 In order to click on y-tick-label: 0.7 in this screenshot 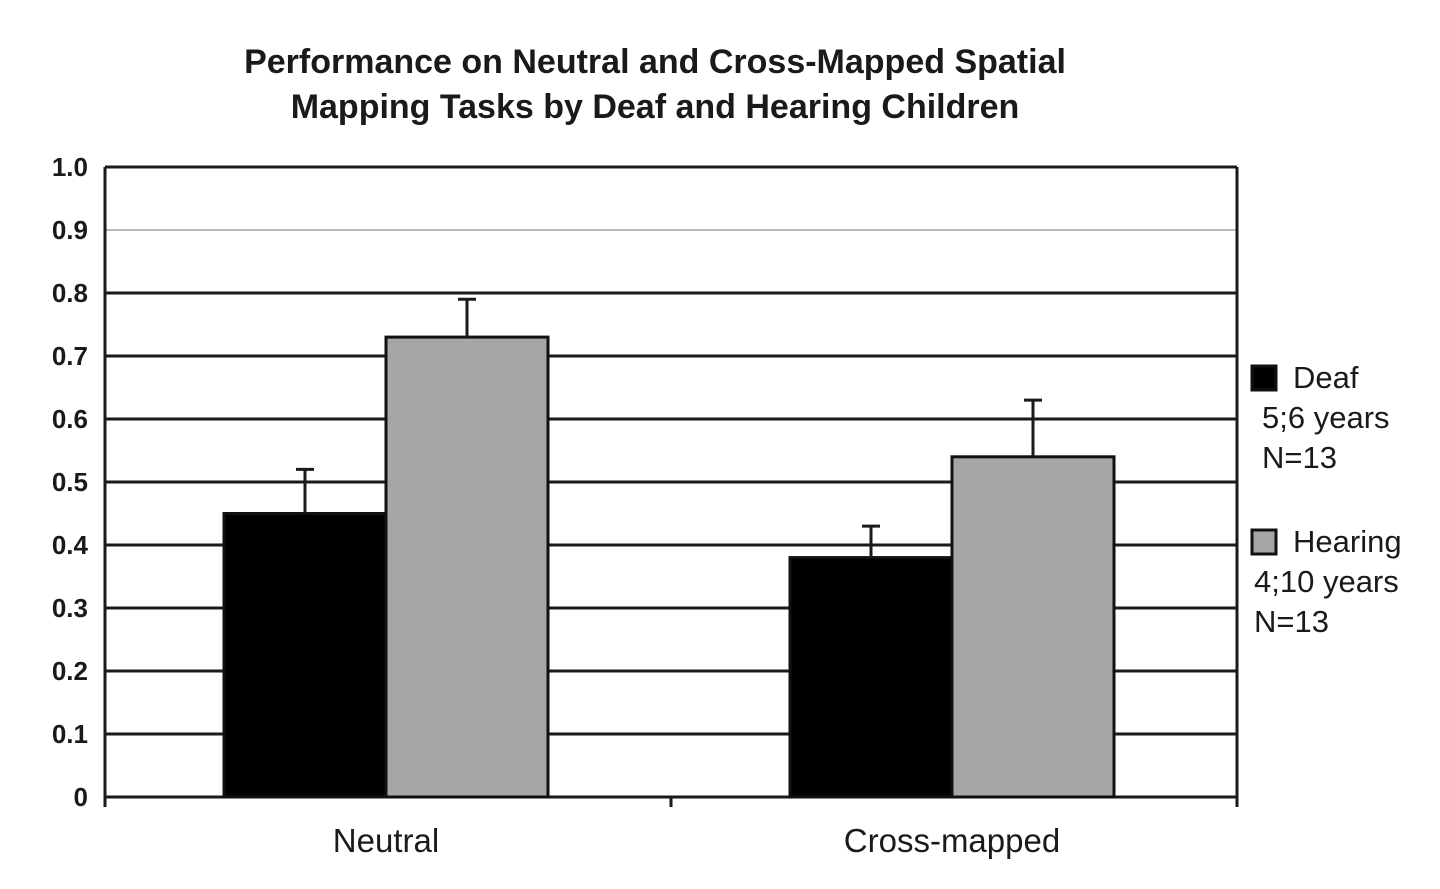, I will do `click(70, 356)`.